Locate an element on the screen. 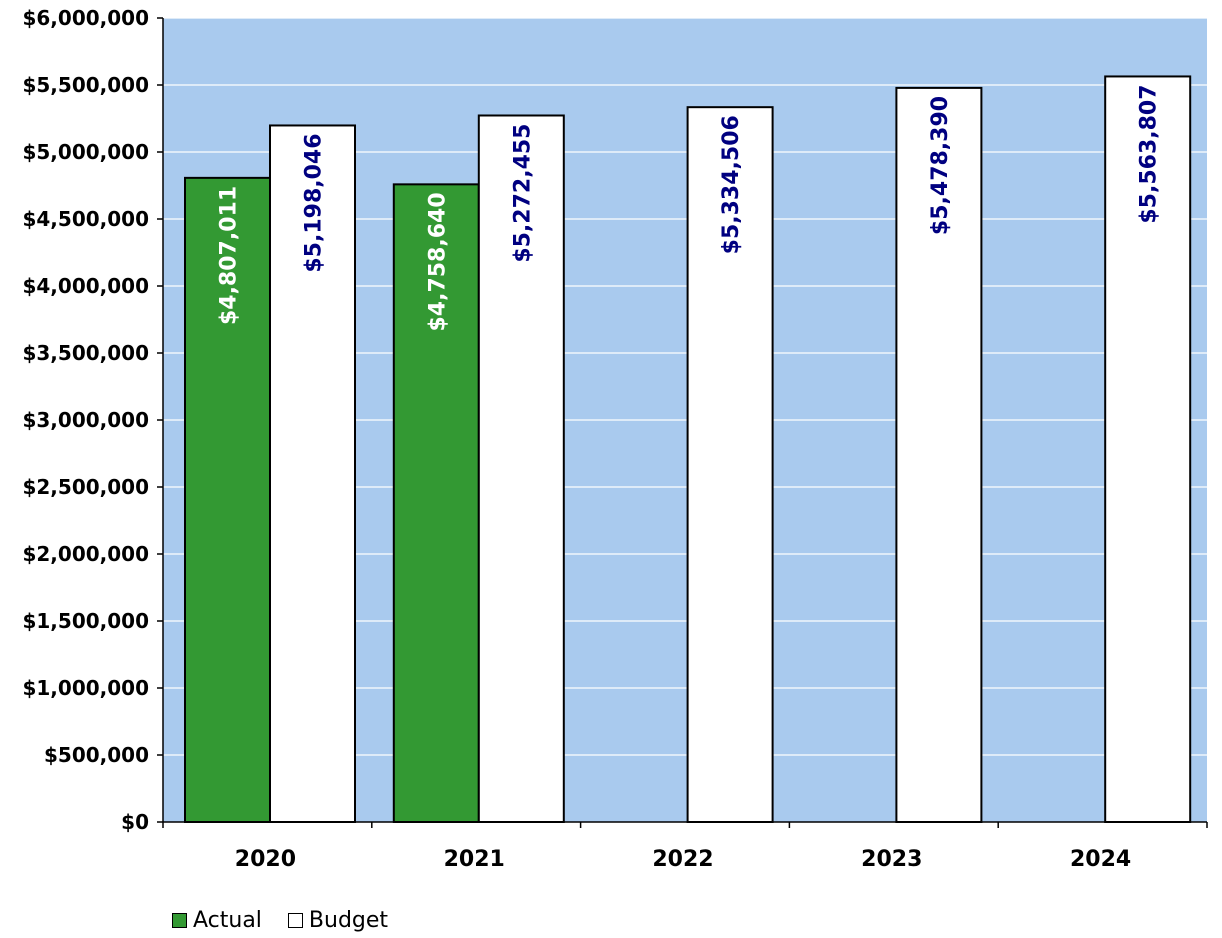  y-tick-label: $3,000,000 is located at coordinates (85, 420).